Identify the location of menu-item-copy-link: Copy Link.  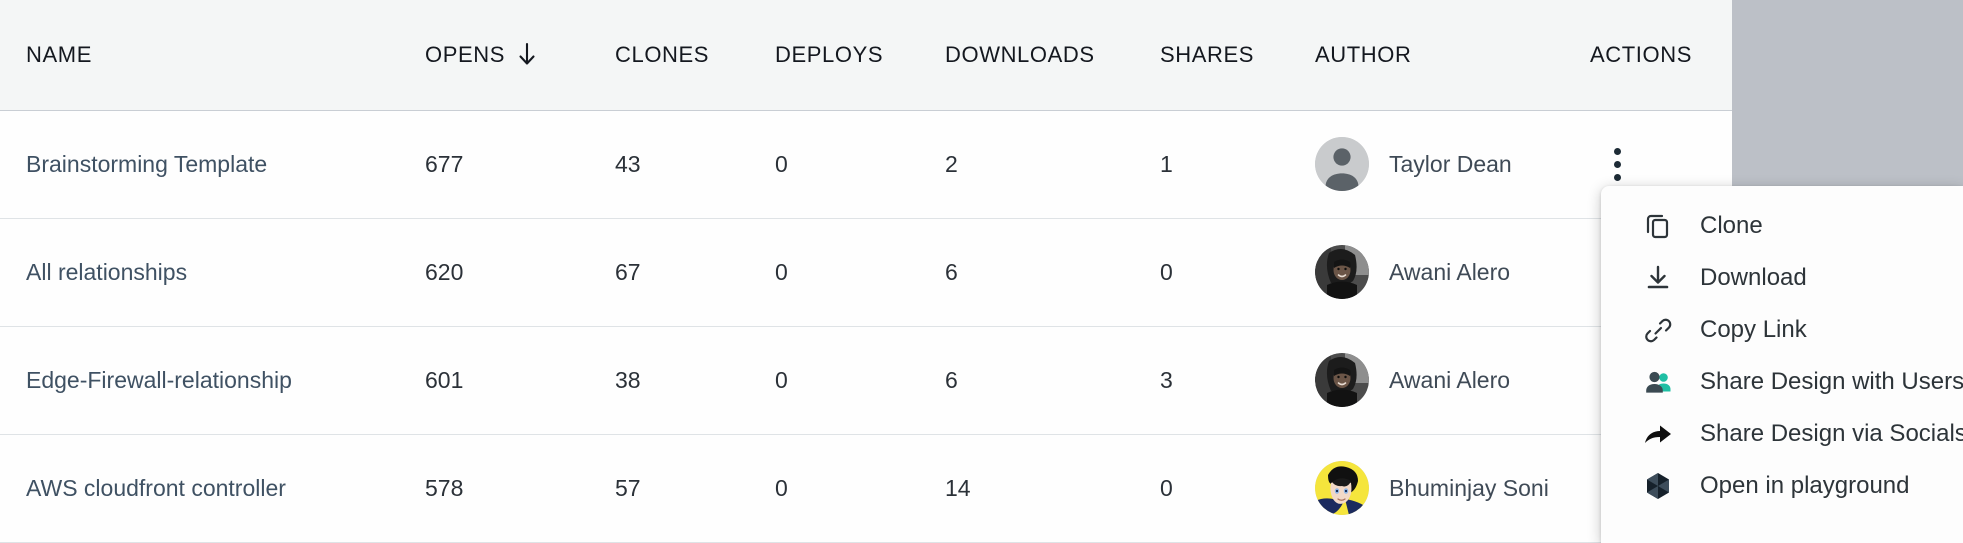
(1782, 330).